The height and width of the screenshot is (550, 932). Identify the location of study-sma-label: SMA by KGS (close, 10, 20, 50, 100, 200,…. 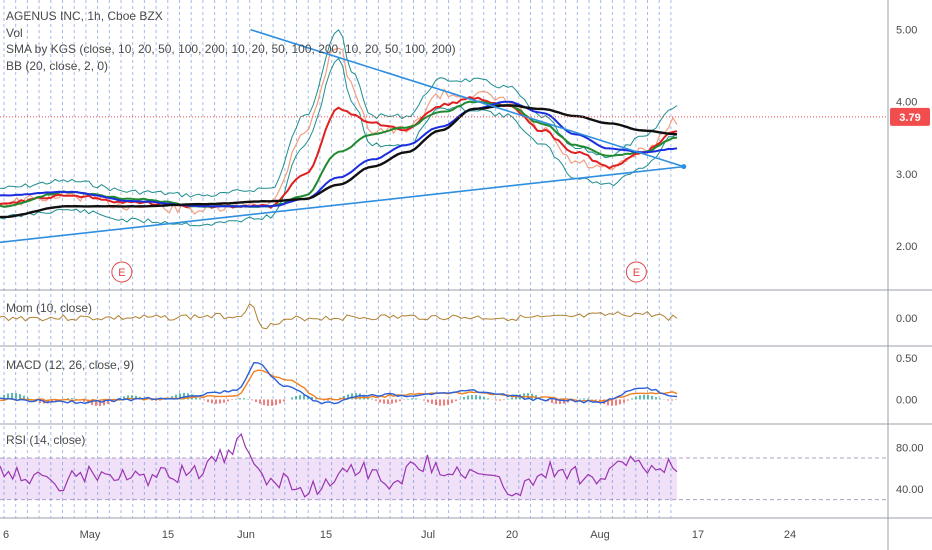
(231, 49).